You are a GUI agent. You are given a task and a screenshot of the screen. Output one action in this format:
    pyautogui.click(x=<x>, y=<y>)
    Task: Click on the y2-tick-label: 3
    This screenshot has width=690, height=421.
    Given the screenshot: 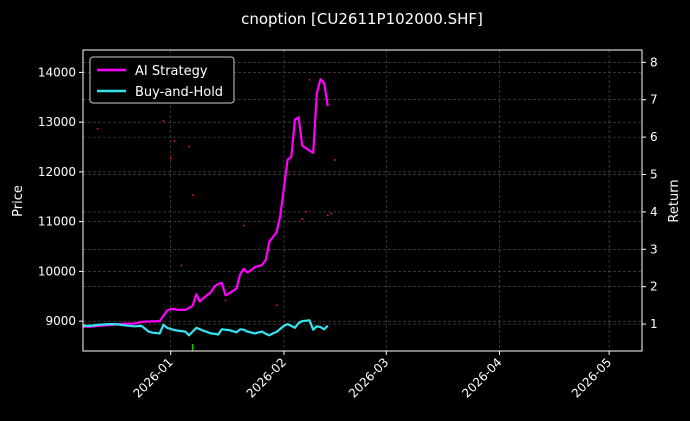 What is the action you would take?
    pyautogui.click(x=654, y=249)
    